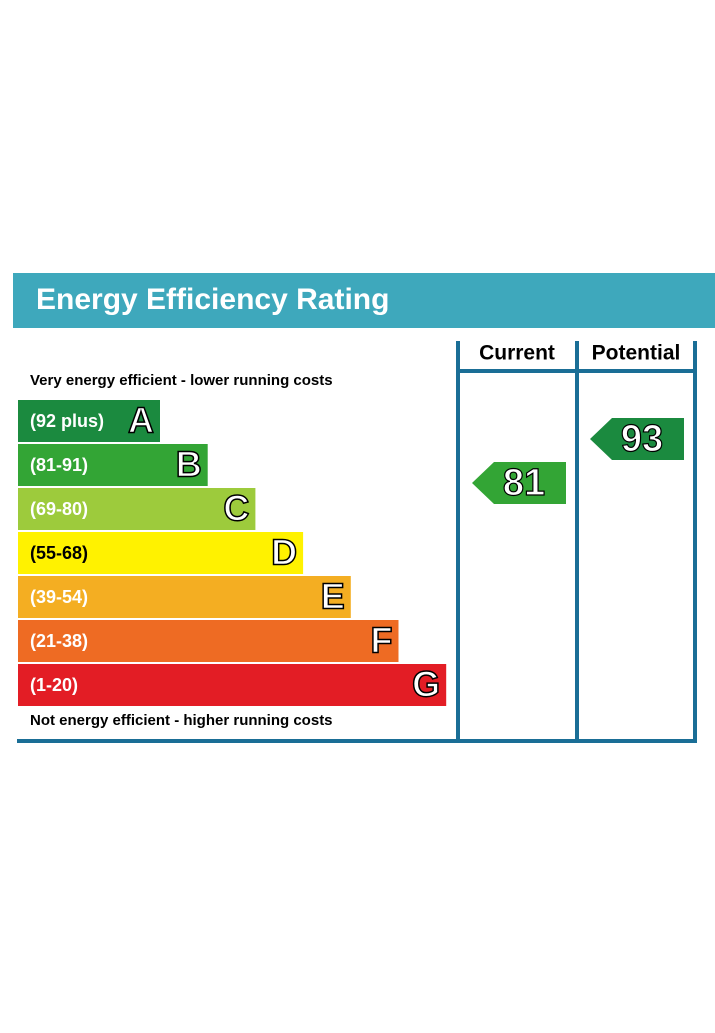 This screenshot has width=715, height=1033. I want to click on band-letter: A, so click(141, 420).